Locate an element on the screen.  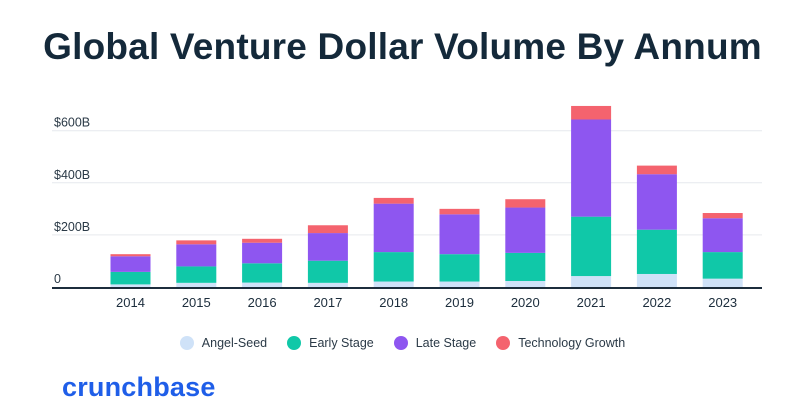
bar-2017-early-stage is located at coordinates (327, 271).